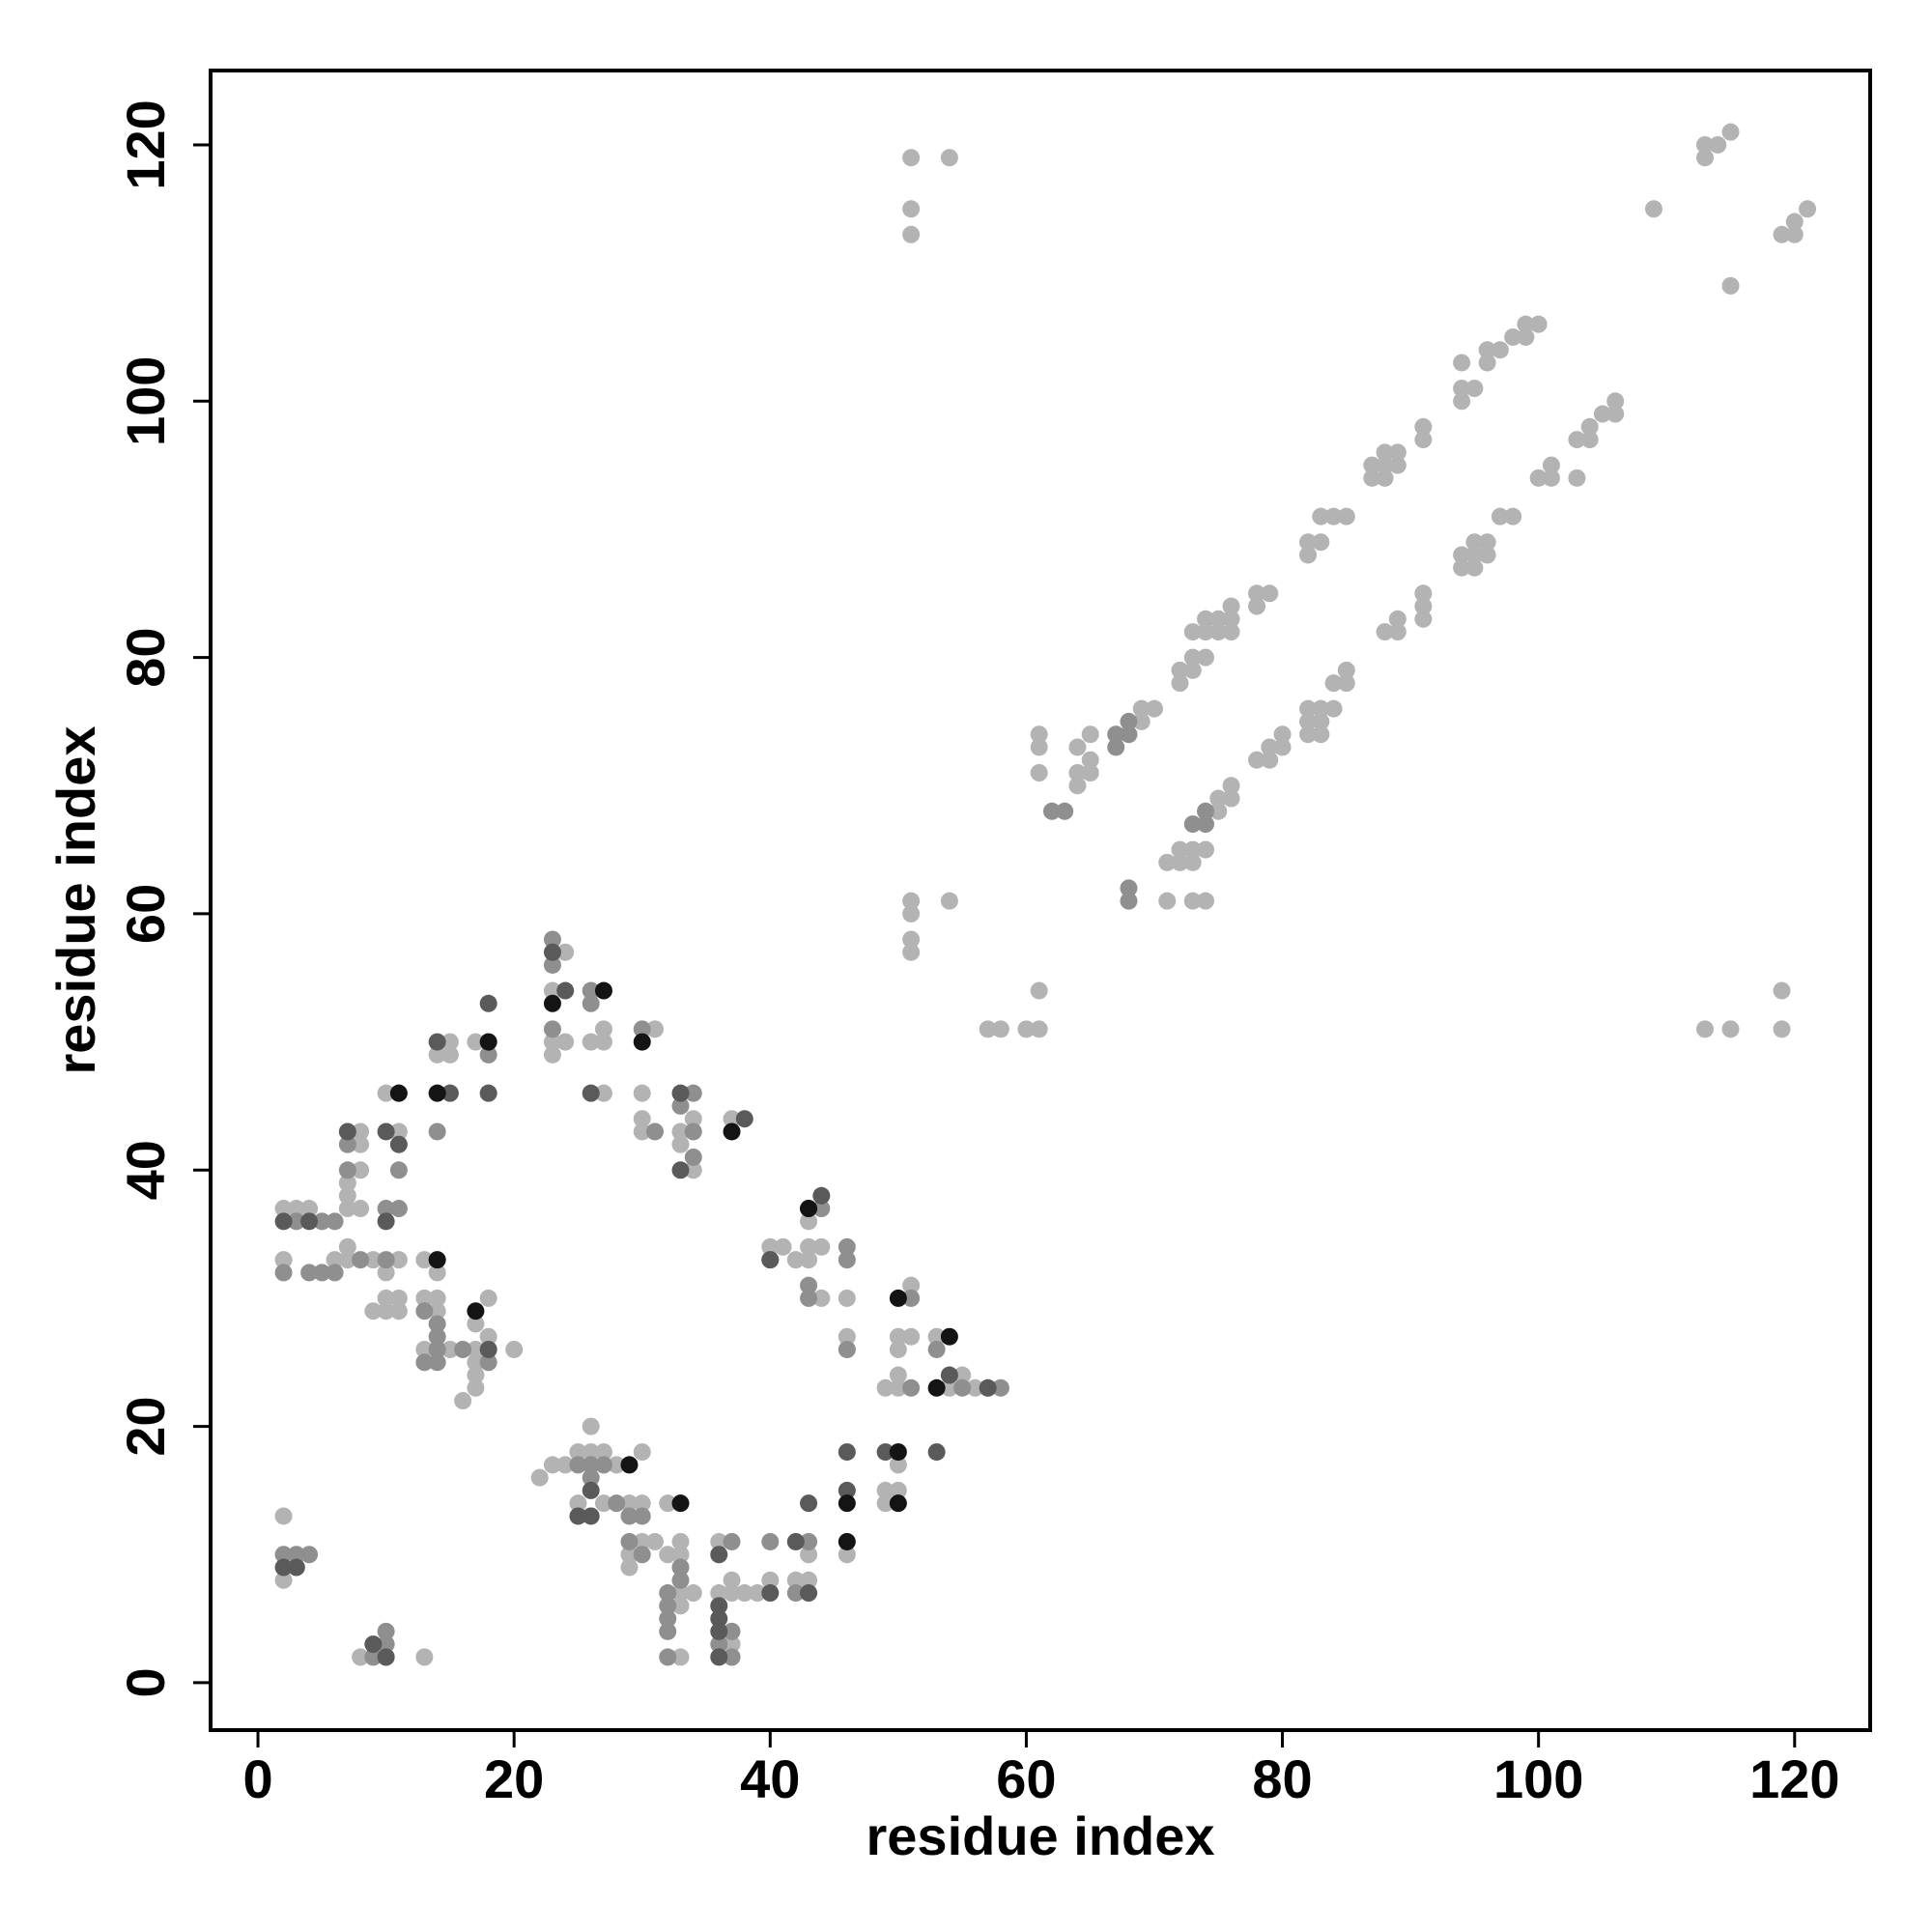 This screenshot has height=1932, width=1932. Describe the element at coordinates (514, 1778) in the screenshot. I see `x-tick-label: 20` at that location.